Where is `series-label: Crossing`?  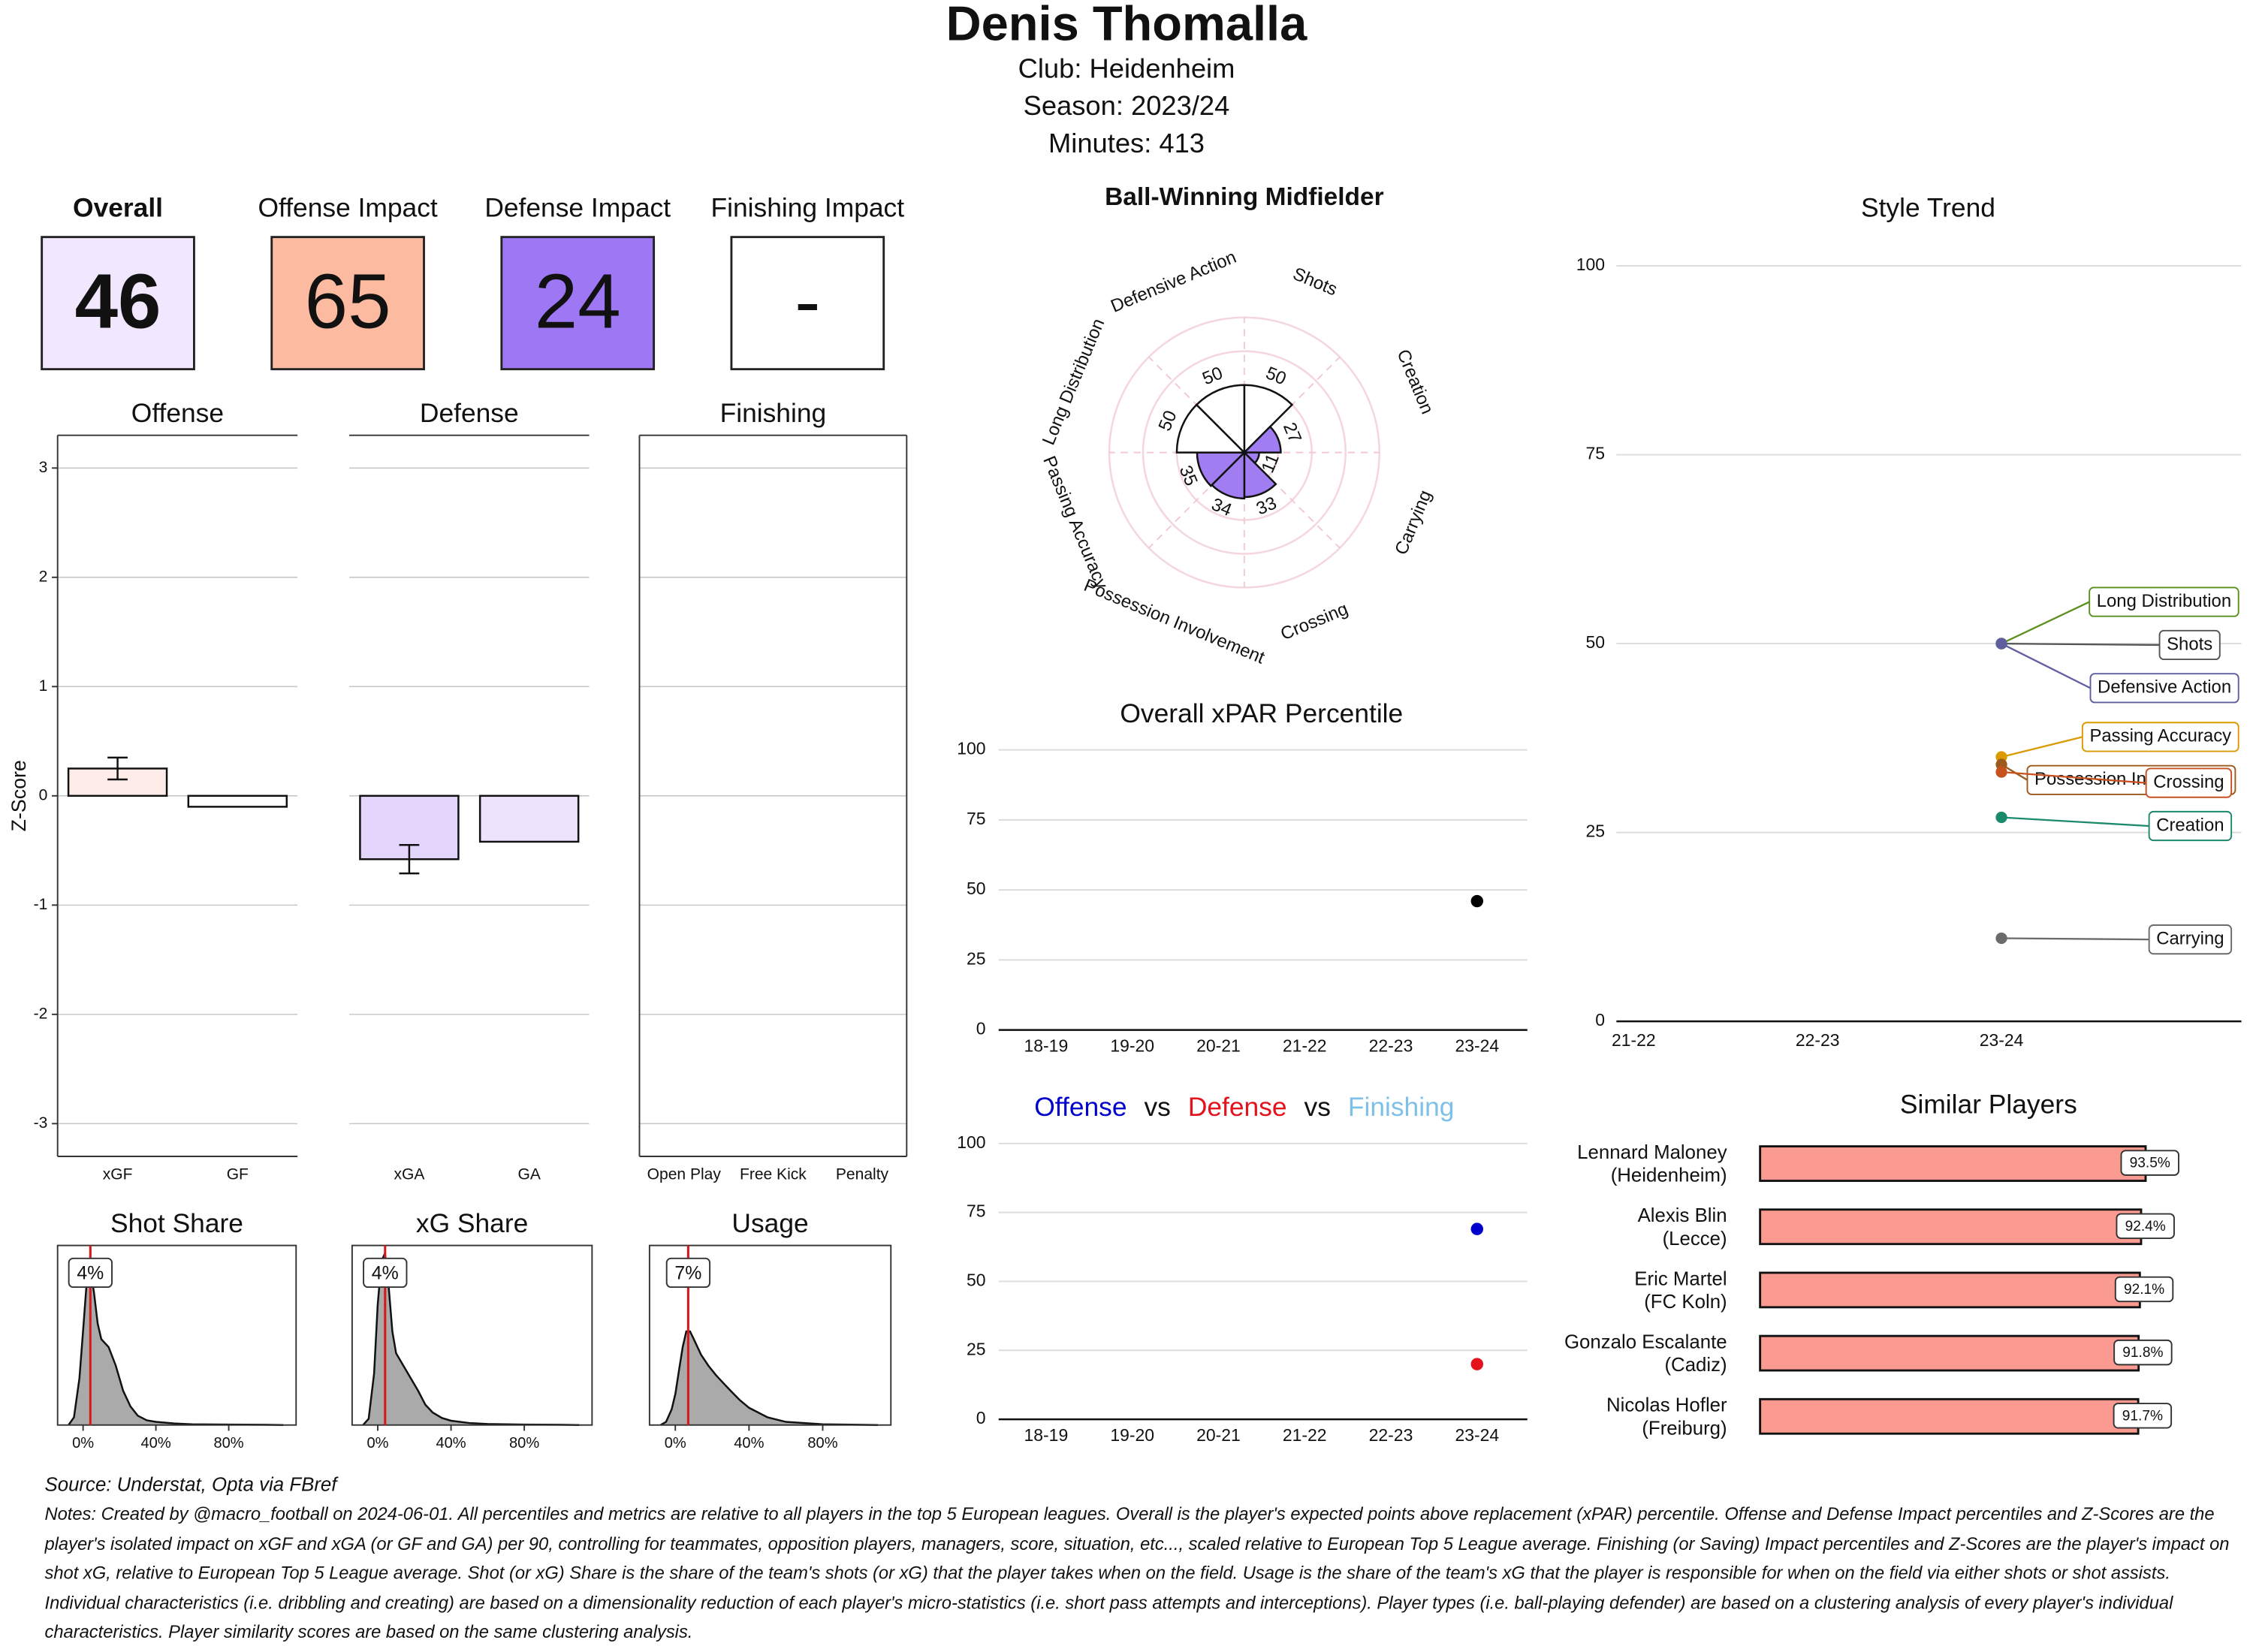
series-label: Crossing is located at coordinates (2189, 782).